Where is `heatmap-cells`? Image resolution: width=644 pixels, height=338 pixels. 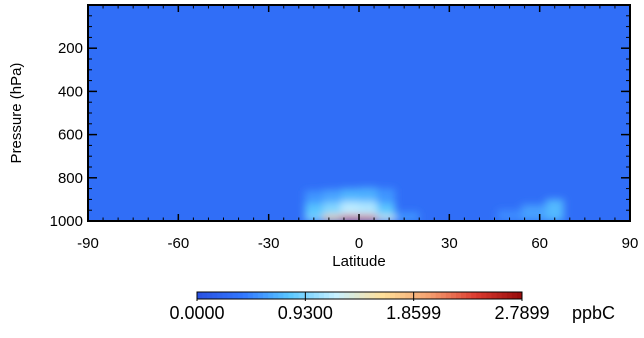
heatmap-cells is located at coordinates (434, 204).